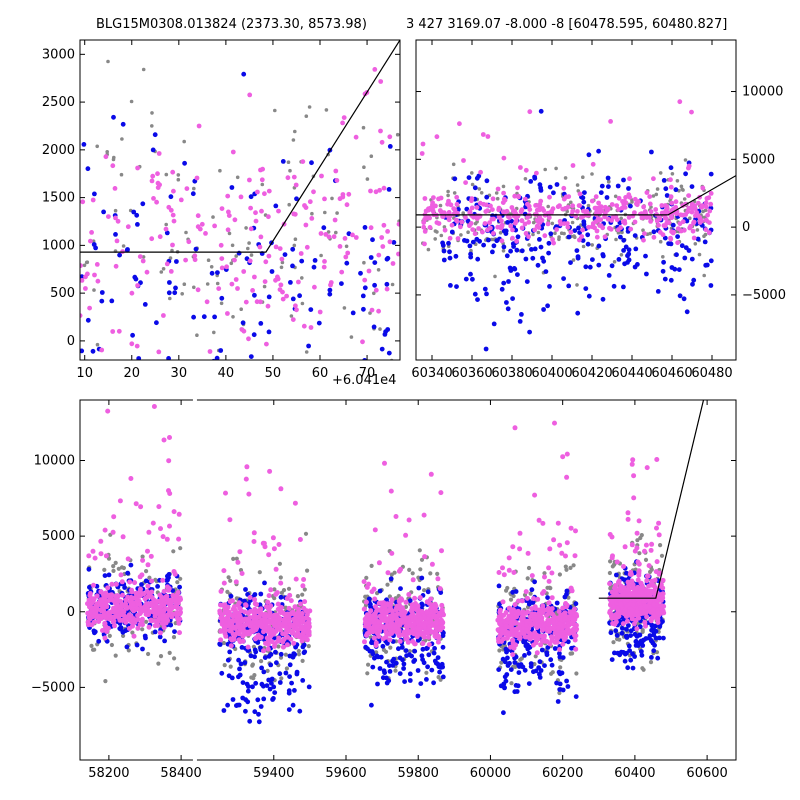 This screenshot has width=800, height=800. Describe the element at coordinates (240, 146) in the screenshot. I see `model-line` at that location.